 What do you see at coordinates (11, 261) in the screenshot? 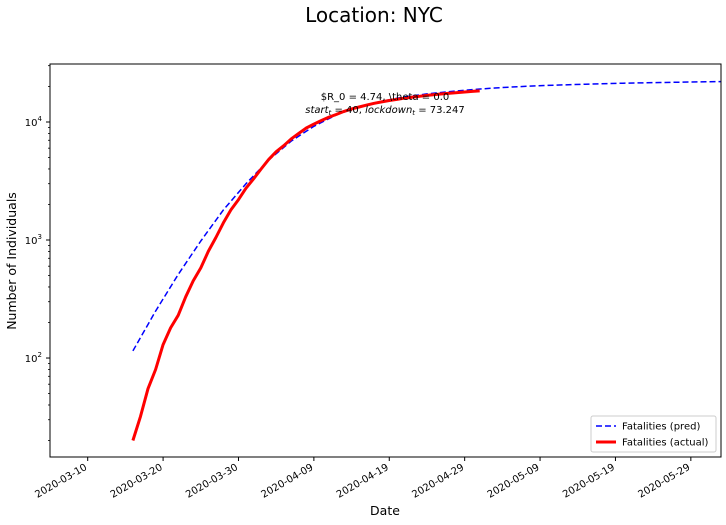
I see `y-axis-label: Number of Individuals` at bounding box center [11, 261].